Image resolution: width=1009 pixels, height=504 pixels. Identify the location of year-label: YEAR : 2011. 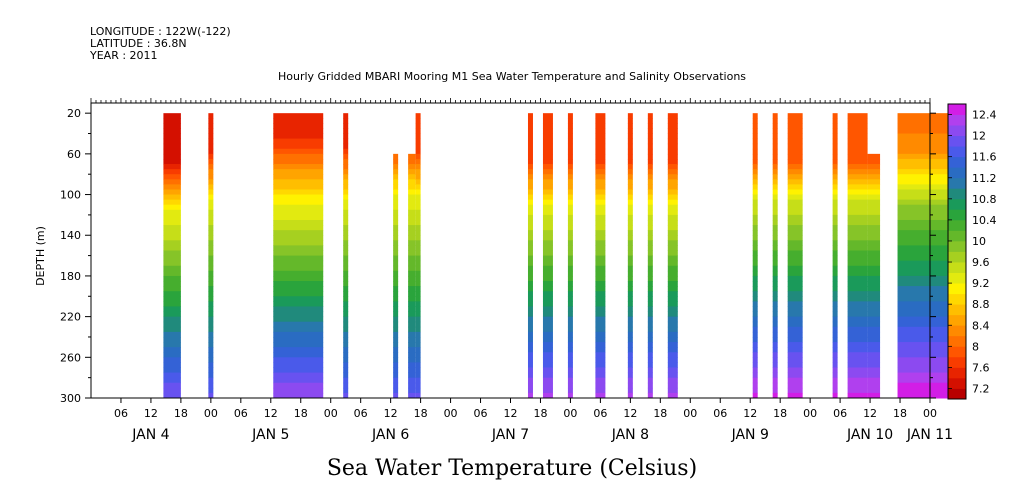
(123, 55).